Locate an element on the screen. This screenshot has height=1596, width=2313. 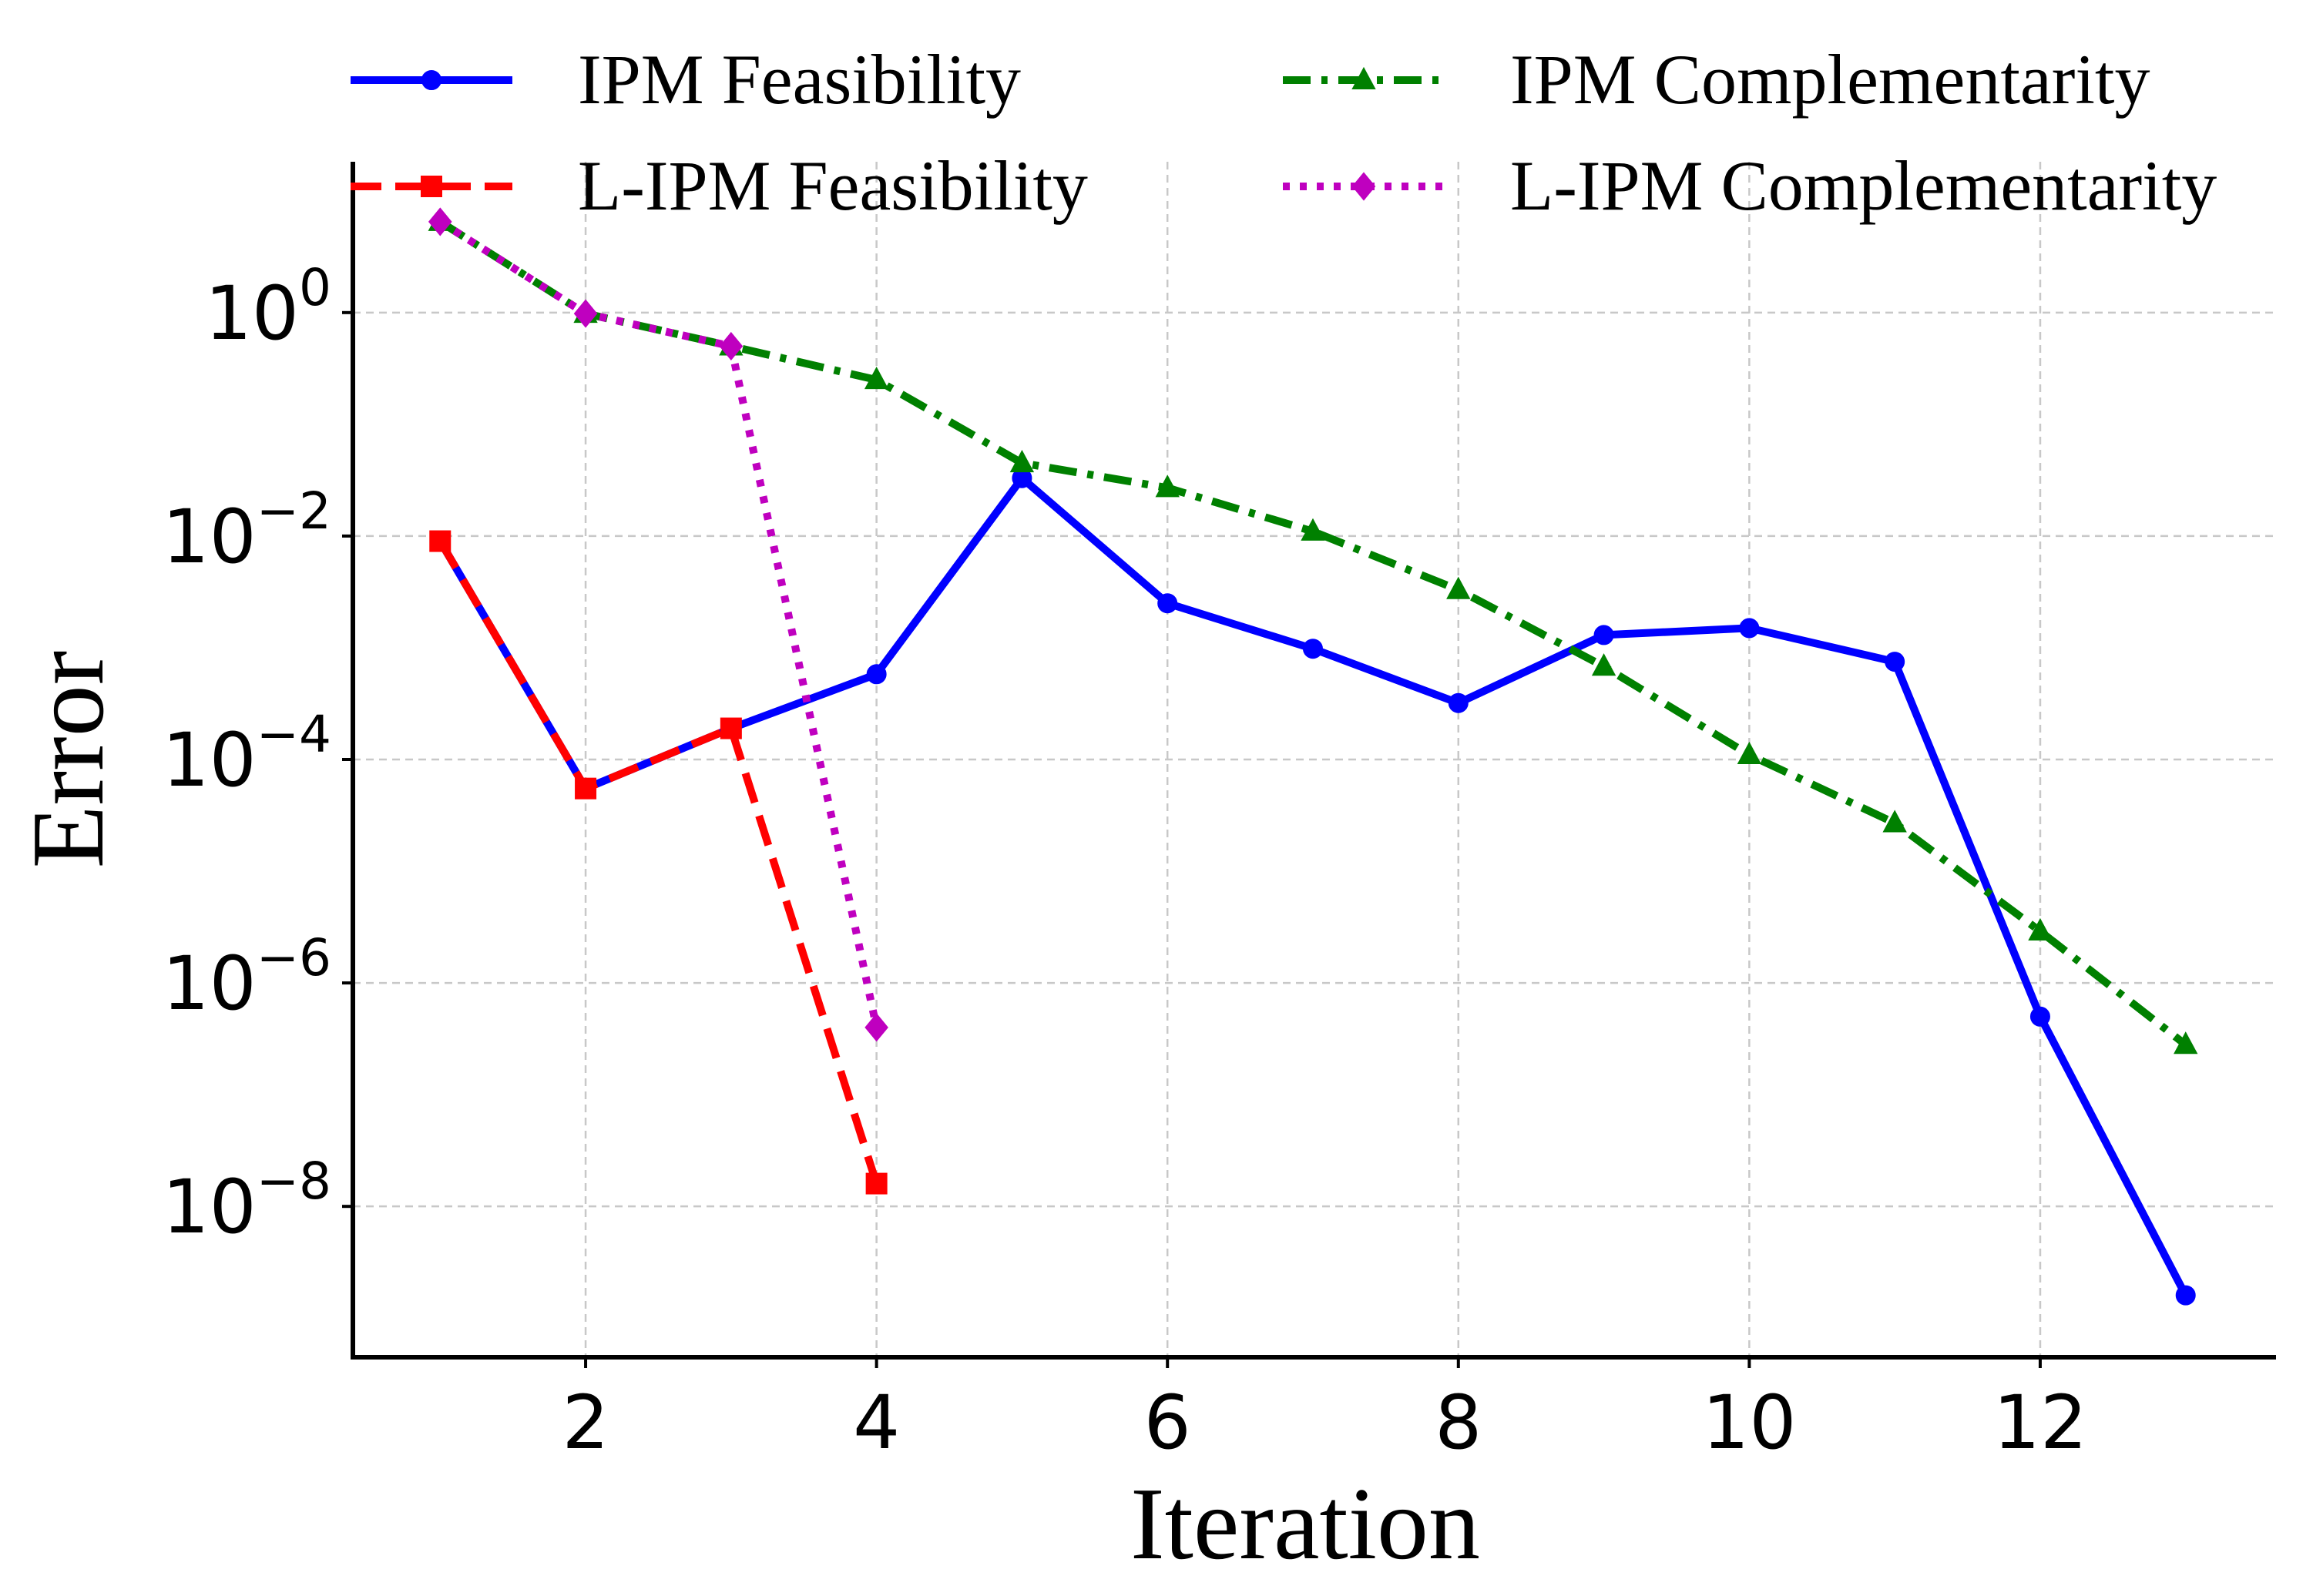
x-tick-labels: 2 4 6 8 10 12 is located at coordinates (1324, 1412).